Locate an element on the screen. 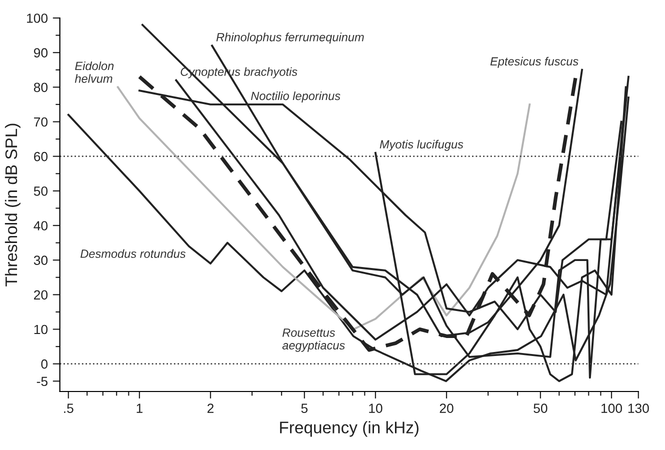  y-tick-label: 100 is located at coordinates (37, 18).